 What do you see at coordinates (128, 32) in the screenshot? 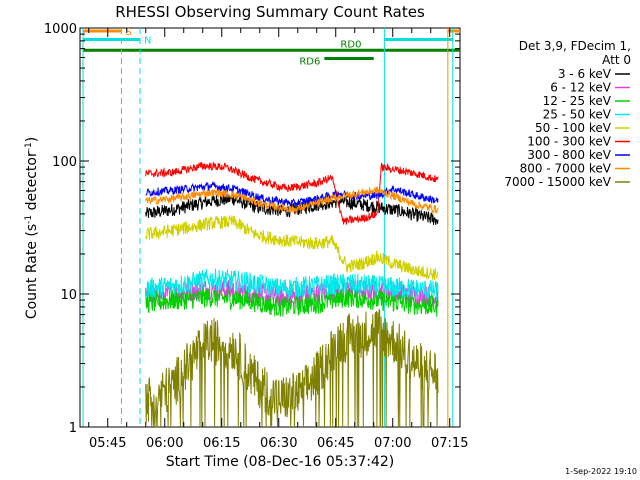
I see `flag-label: S` at bounding box center [128, 32].